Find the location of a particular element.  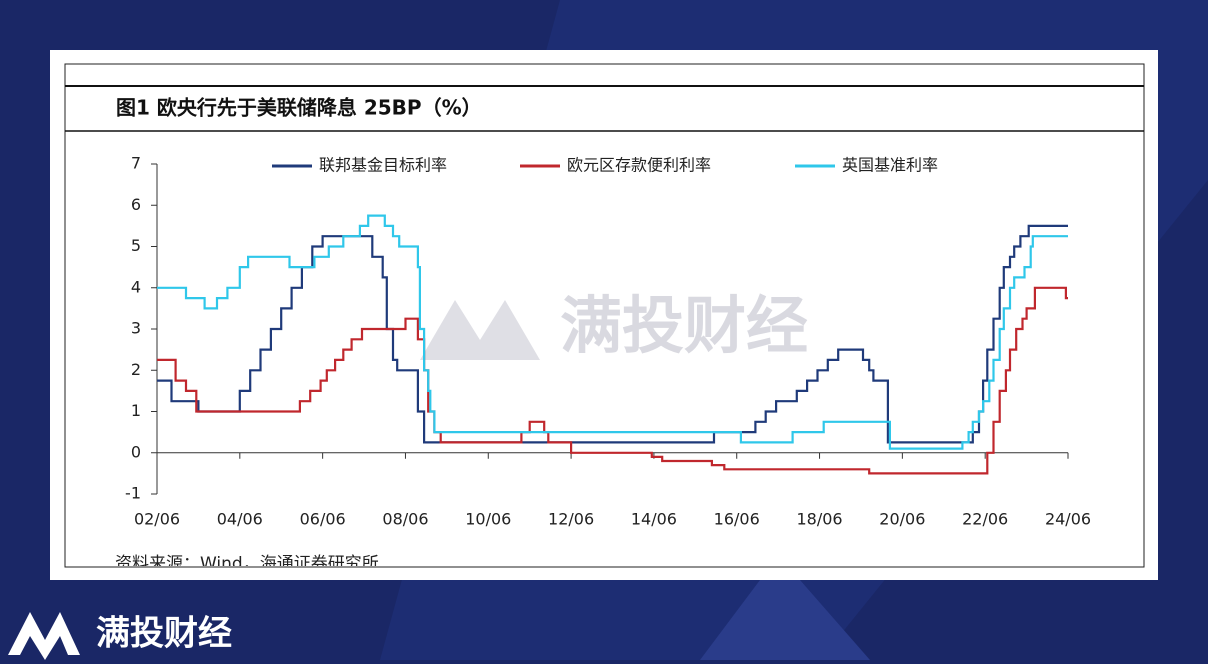

y-tick-label: 6 is located at coordinates (136, 204).